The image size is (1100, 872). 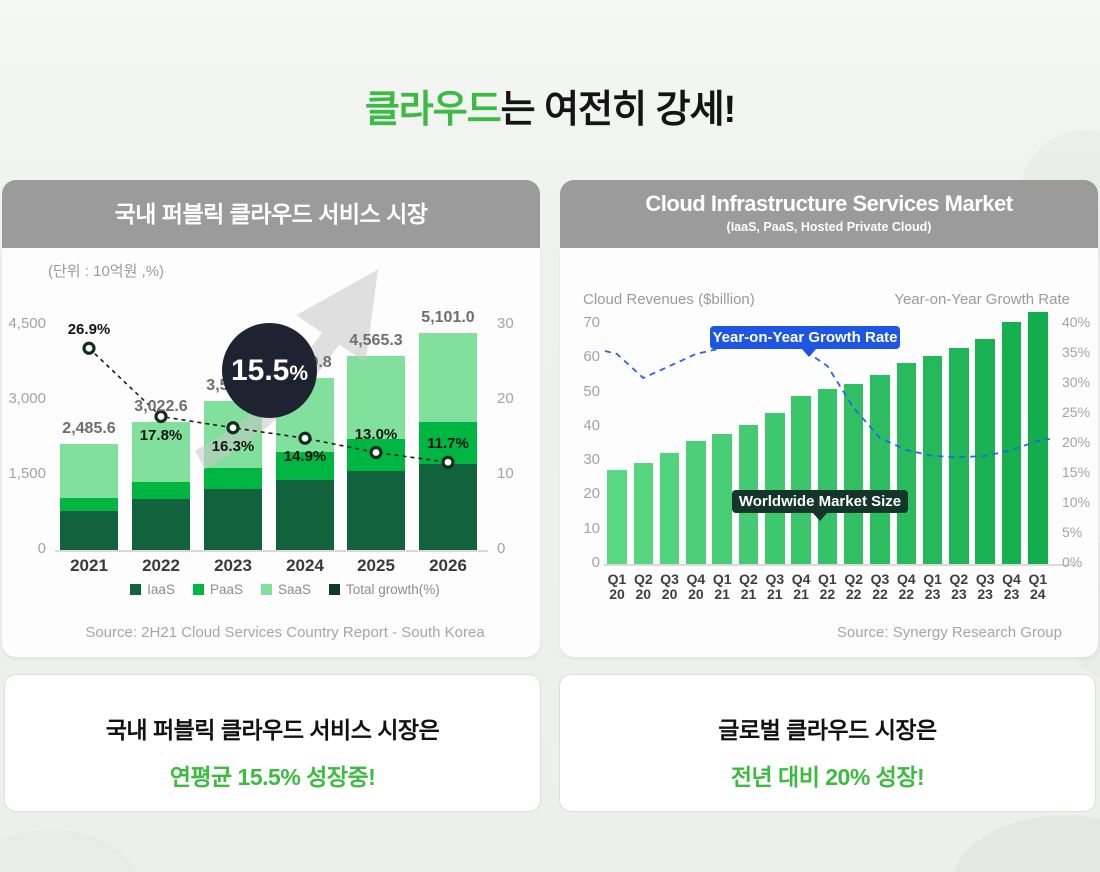 I want to click on right-chart-right-axis-tick: 0%, so click(x=1072, y=562).